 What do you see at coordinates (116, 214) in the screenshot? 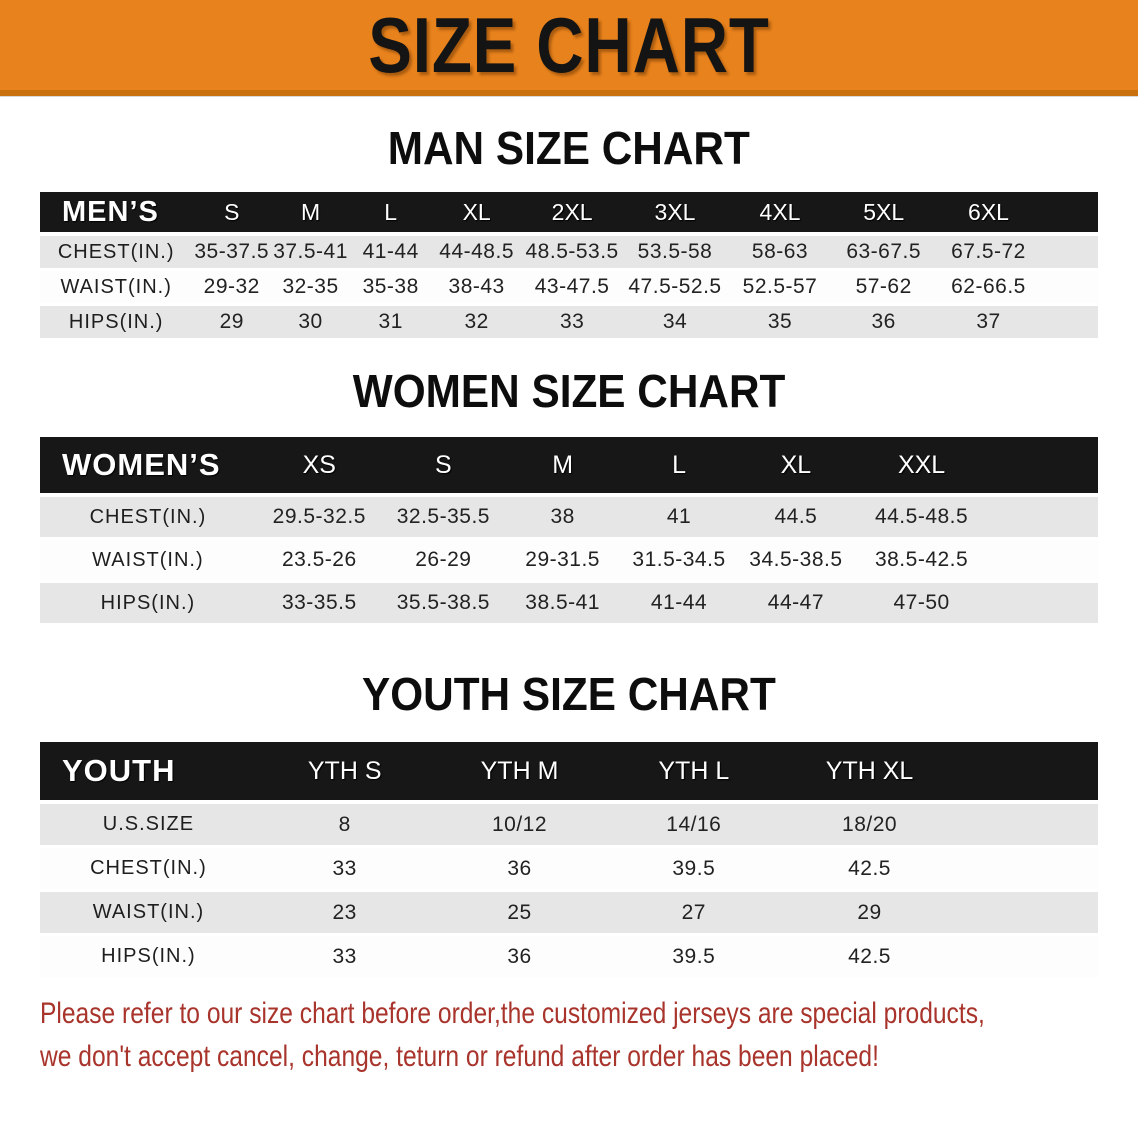
I see `table-group-label: MEN’S` at bounding box center [116, 214].